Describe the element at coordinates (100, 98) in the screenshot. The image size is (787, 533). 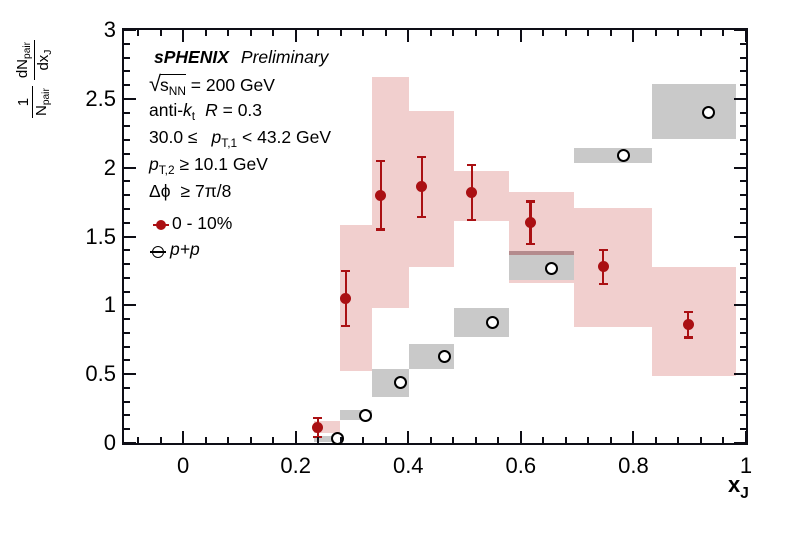
I see `y-tick-label: 2.5` at that location.